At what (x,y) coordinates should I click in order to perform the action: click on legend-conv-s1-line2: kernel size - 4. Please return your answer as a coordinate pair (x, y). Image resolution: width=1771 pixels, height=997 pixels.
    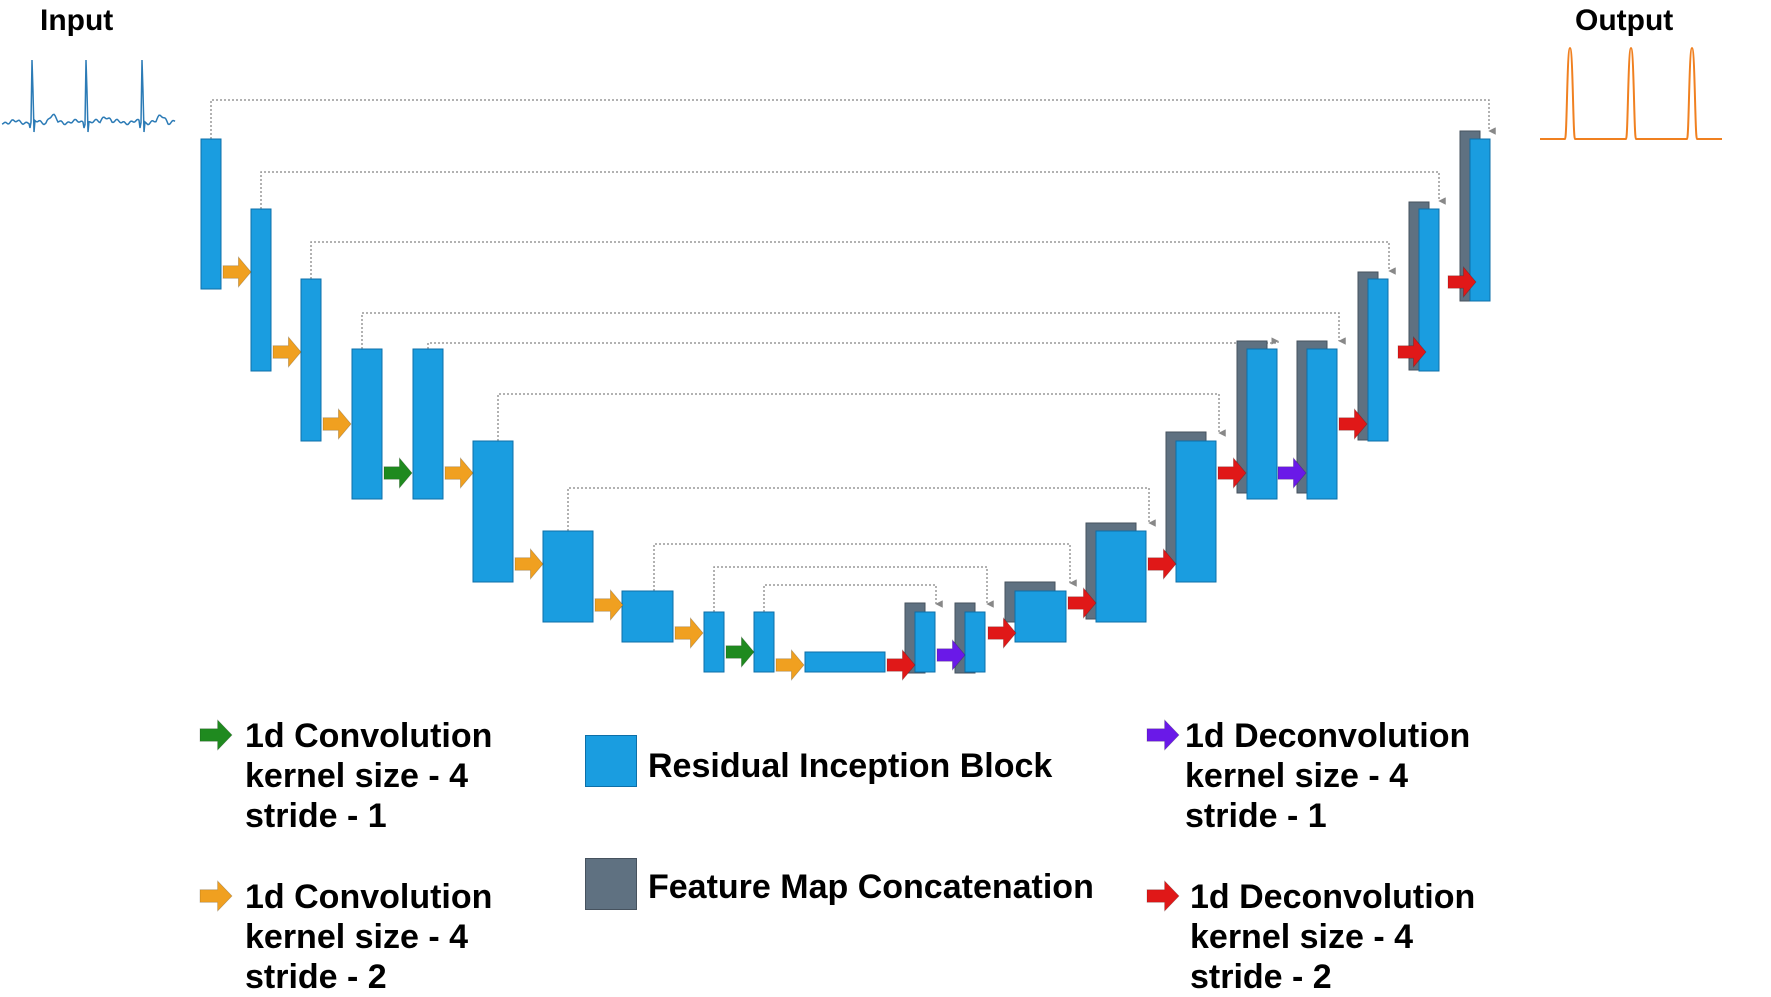
    Looking at the image, I should click on (357, 776).